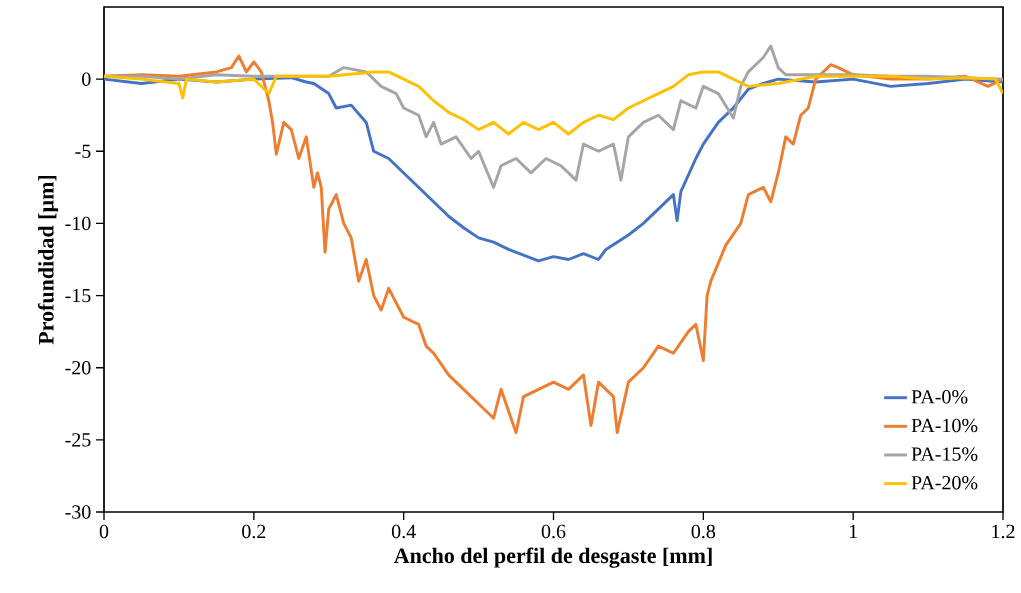 The width and height of the screenshot is (1021, 593). Describe the element at coordinates (86, 79) in the screenshot. I see `y-tick-label: 0` at that location.